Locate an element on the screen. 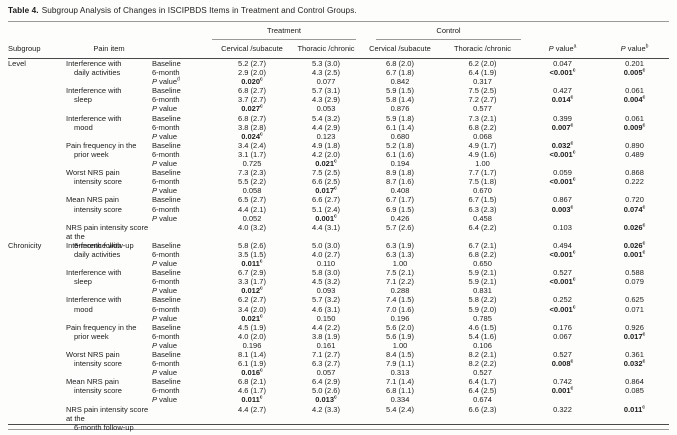 The height and width of the screenshot is (435, 677). treatment-thoracic-value: 0.057 is located at coordinates (326, 373).